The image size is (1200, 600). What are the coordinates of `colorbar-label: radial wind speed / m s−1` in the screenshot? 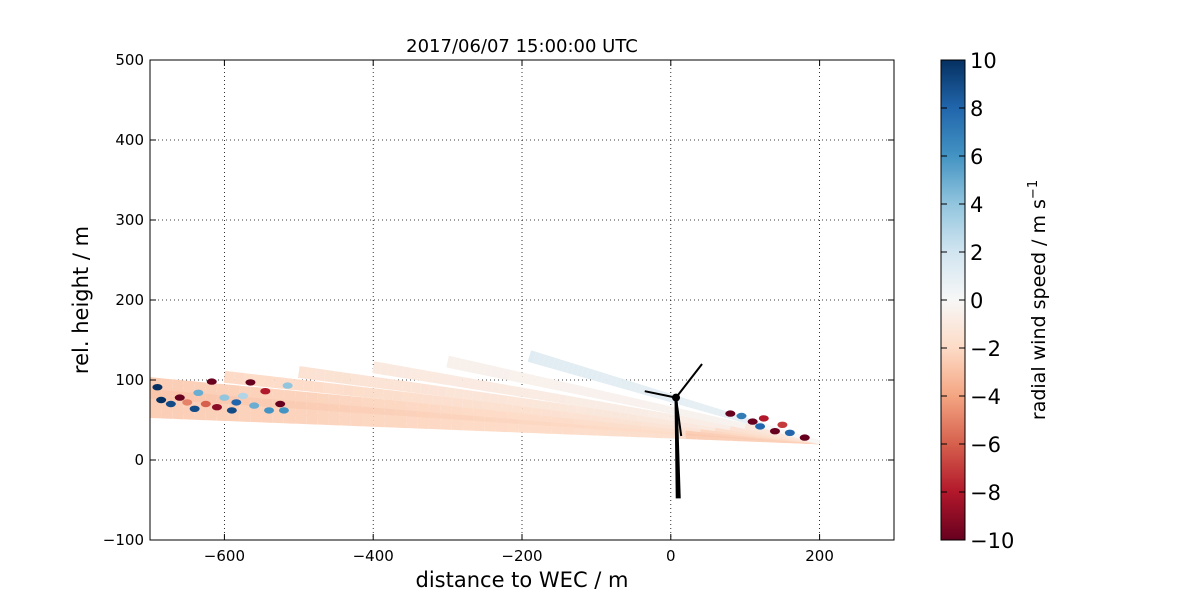 It's located at (1038, 300).